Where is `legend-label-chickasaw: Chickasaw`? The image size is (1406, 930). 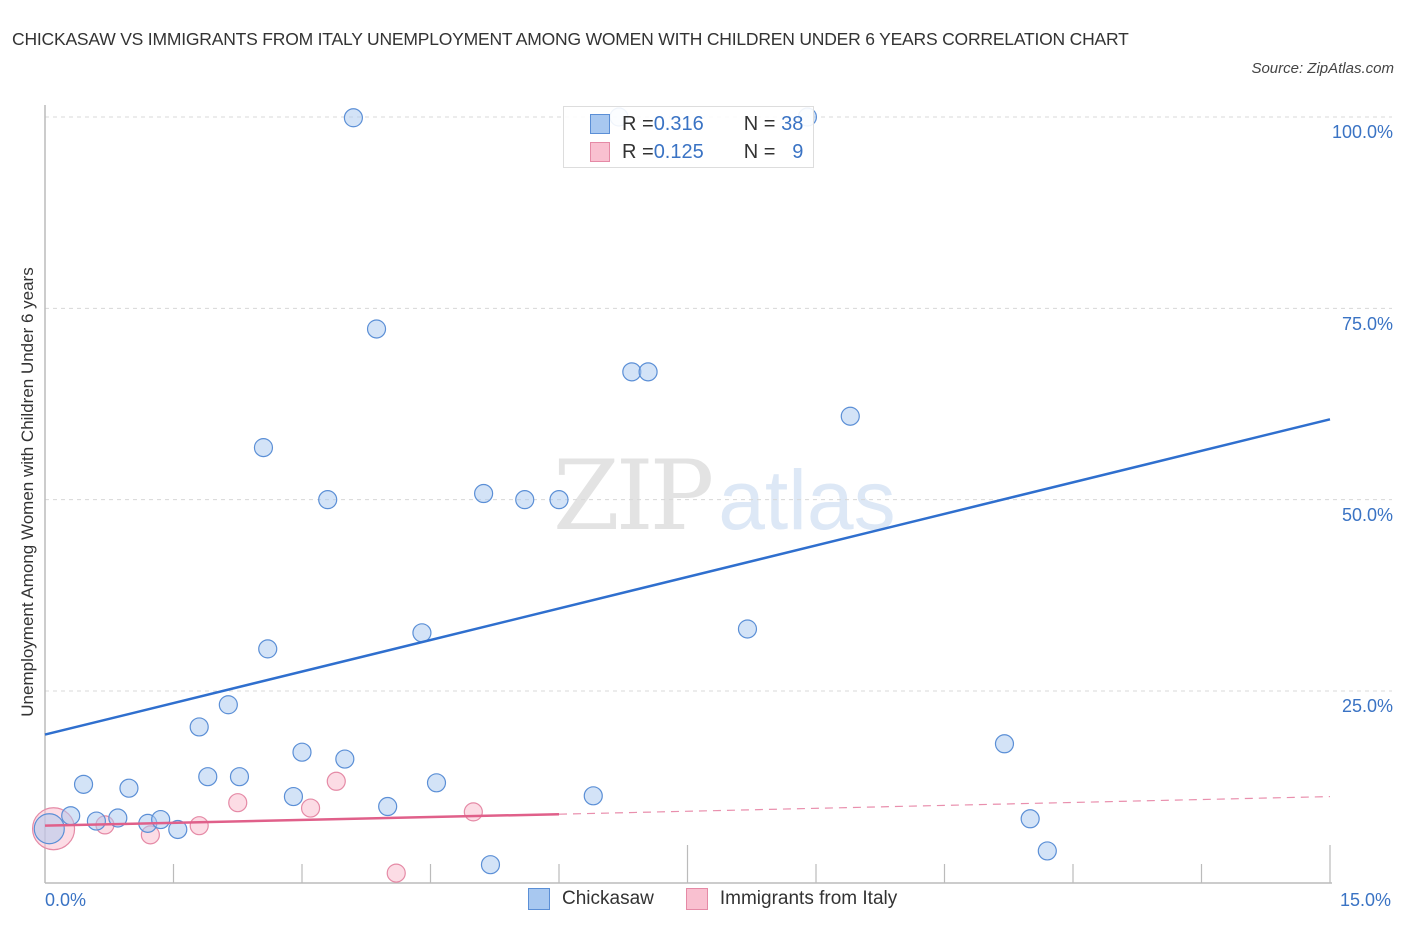 legend-label-chickasaw: Chickasaw is located at coordinates (608, 898).